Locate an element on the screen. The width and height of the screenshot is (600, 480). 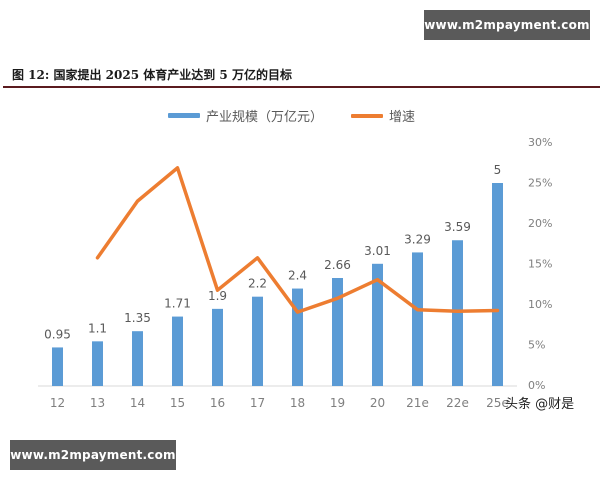
legend-item-bar: 产业规模（万亿元） is located at coordinates (245, 115).